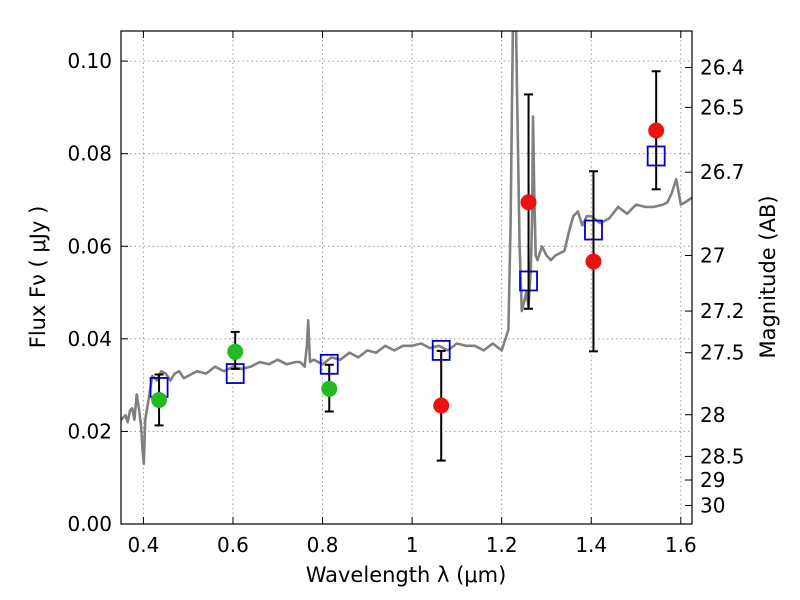  Describe the element at coordinates (89, 61) in the screenshot. I see `y-tick-label: 0.10` at that location.